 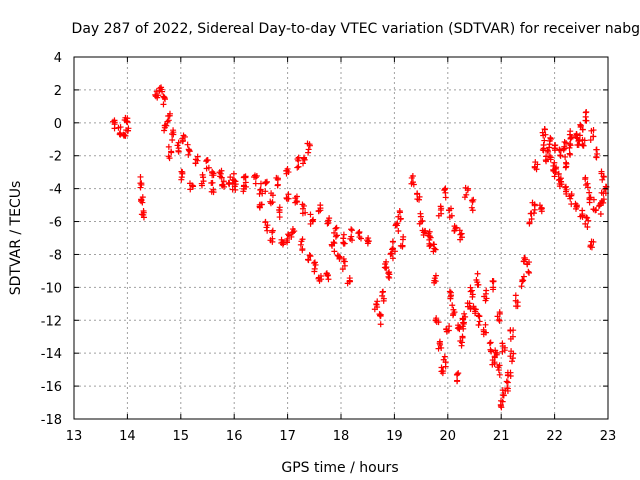 I want to click on x-tick-label: 17, so click(x=287, y=436).